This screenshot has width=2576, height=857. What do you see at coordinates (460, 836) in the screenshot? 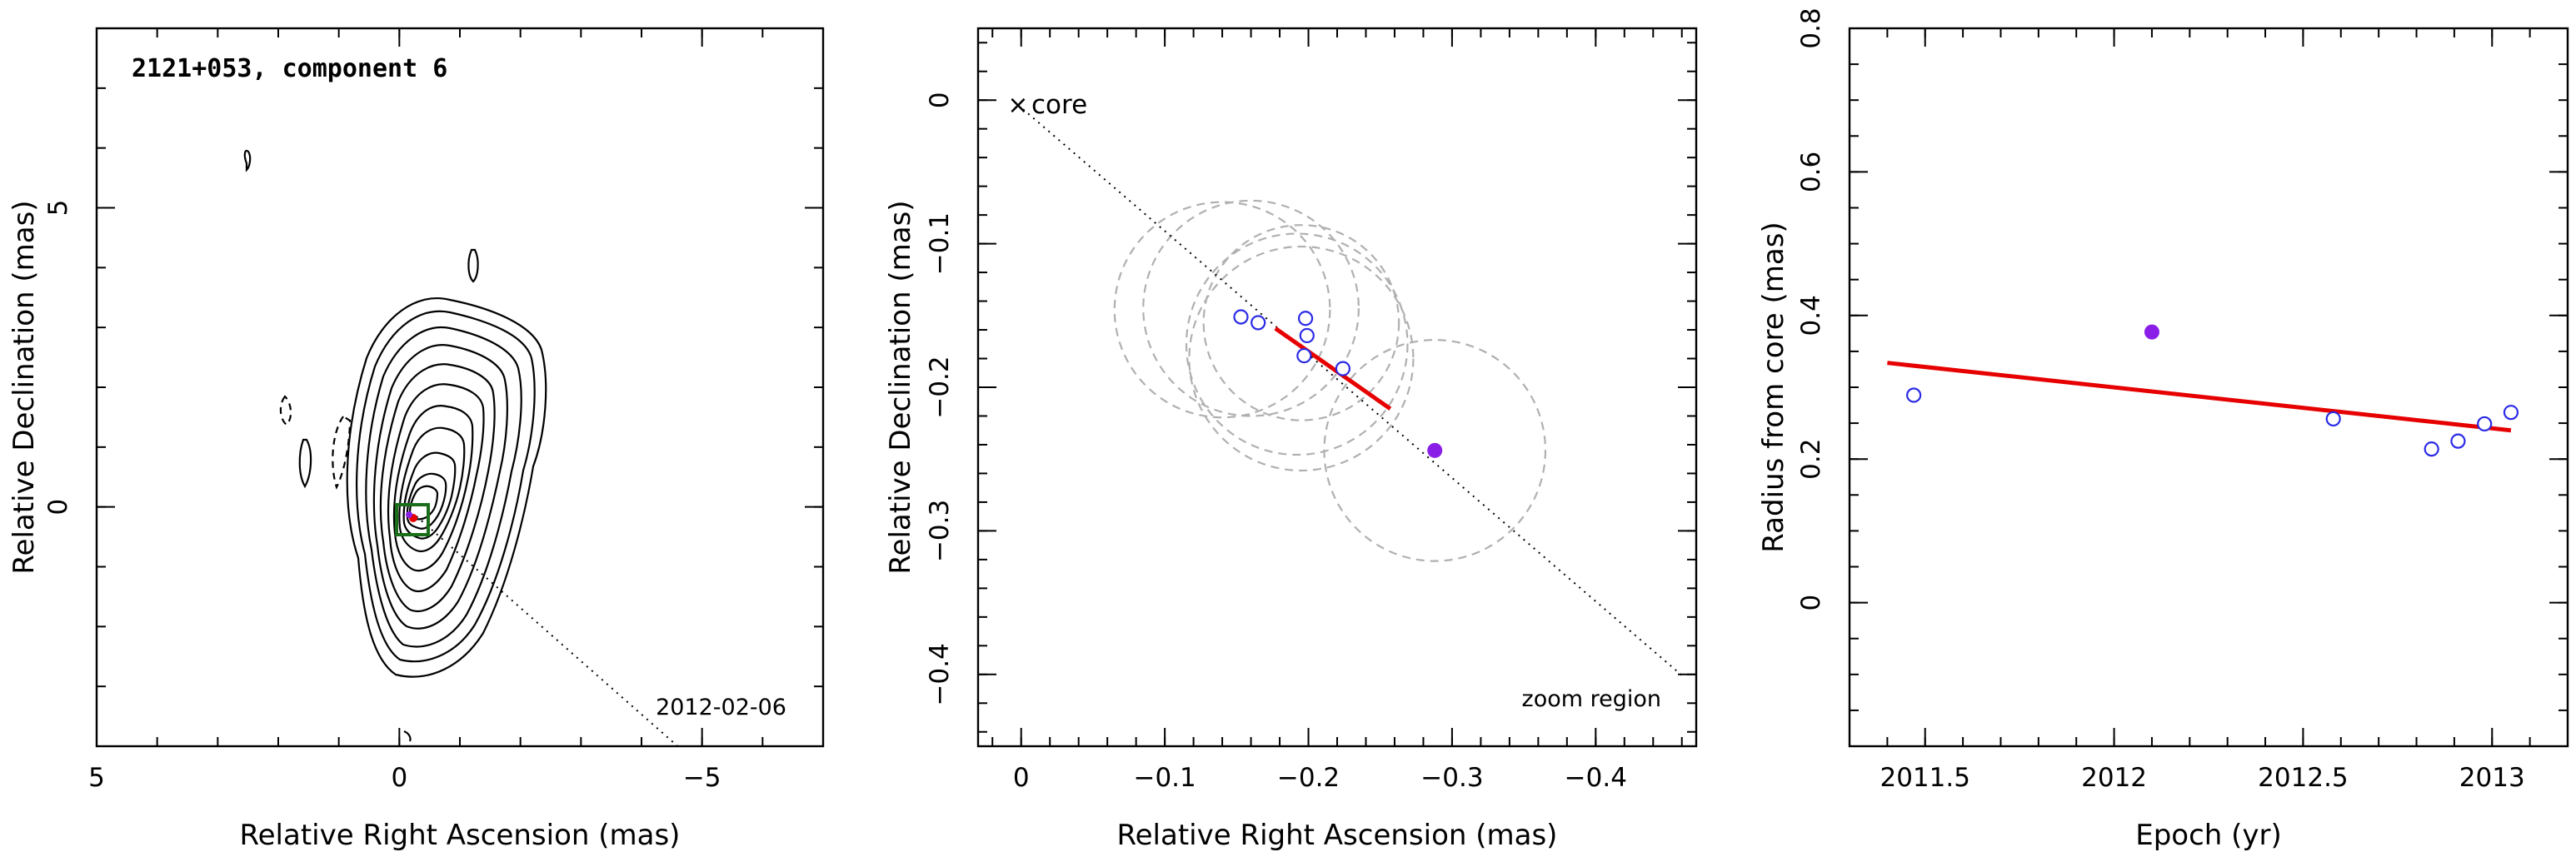
I see `panel-1-xlabel: Relative Right Ascension (mas)` at bounding box center [460, 836].